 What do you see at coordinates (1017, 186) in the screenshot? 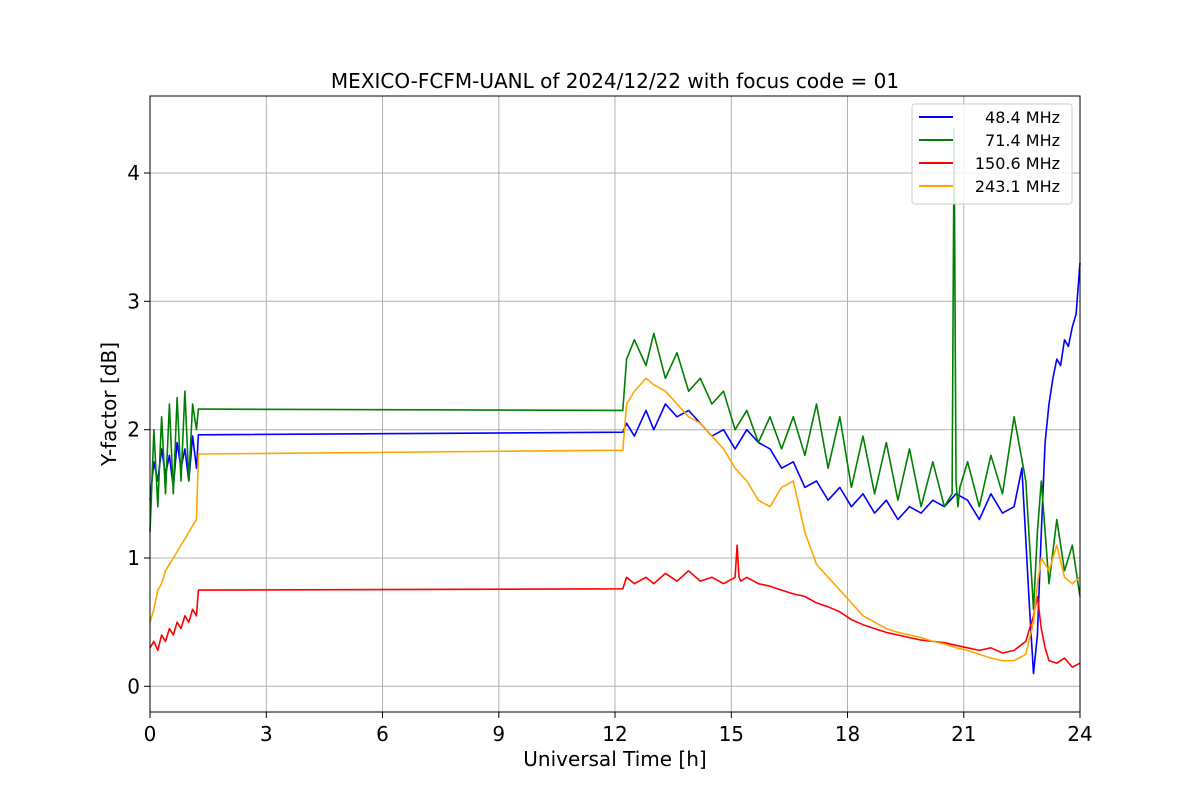
I see `legend-label: 243.1 MHz` at bounding box center [1017, 186].